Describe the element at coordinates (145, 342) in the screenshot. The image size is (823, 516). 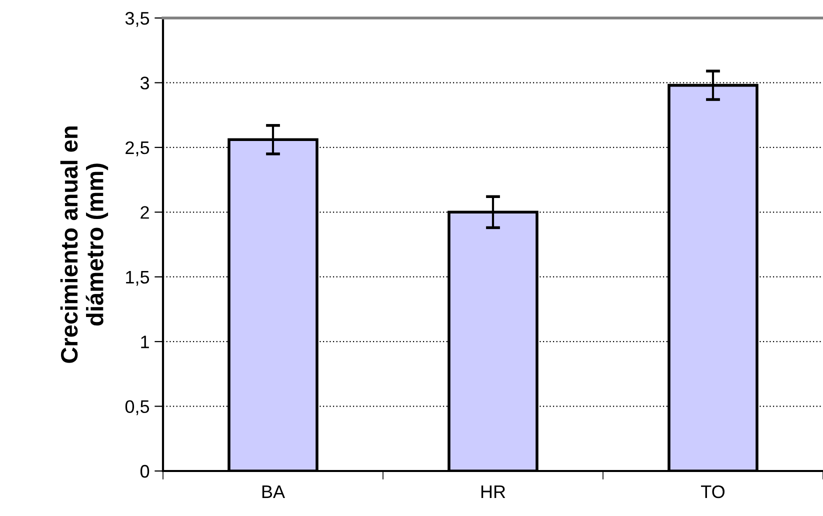
I see `y-tick-label: 1` at that location.